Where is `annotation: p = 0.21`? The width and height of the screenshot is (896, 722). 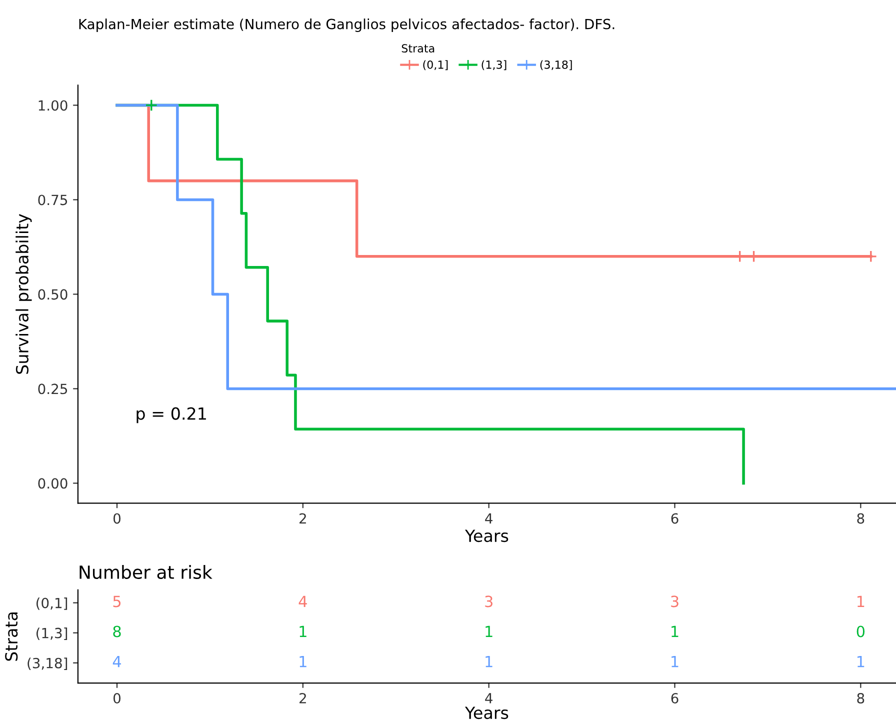 annotation: p = 0.21 is located at coordinates (171, 415).